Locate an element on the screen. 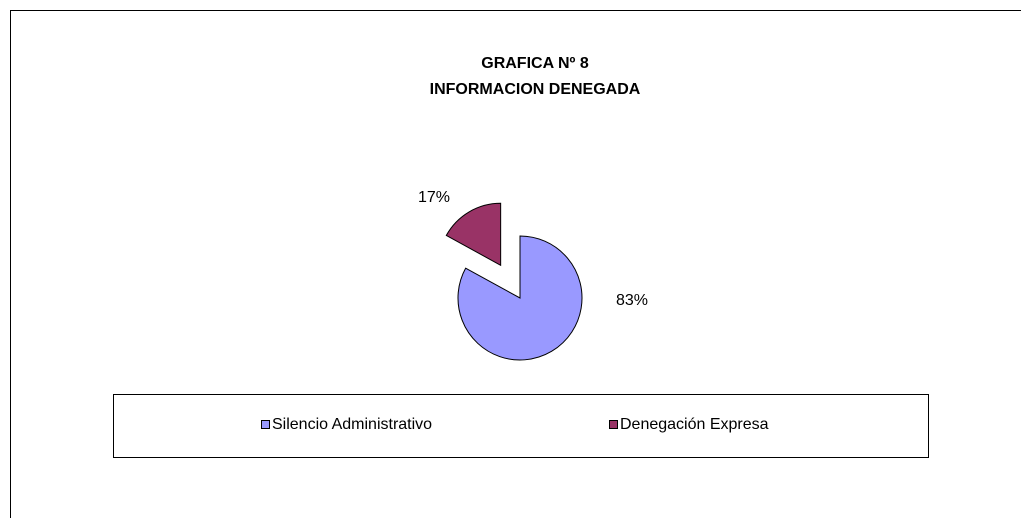  data-label: 83% is located at coordinates (632, 300).